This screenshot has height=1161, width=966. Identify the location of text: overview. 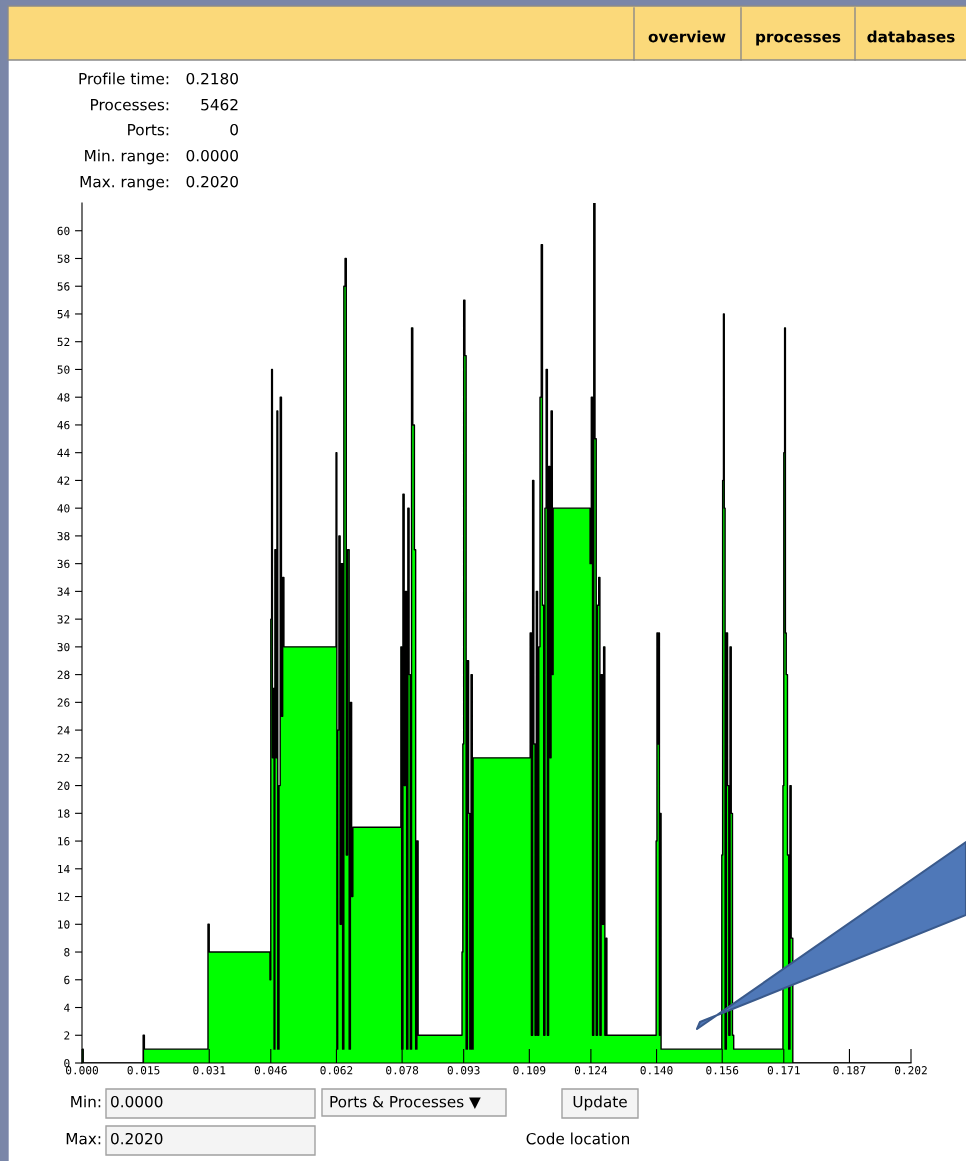
(687, 36).